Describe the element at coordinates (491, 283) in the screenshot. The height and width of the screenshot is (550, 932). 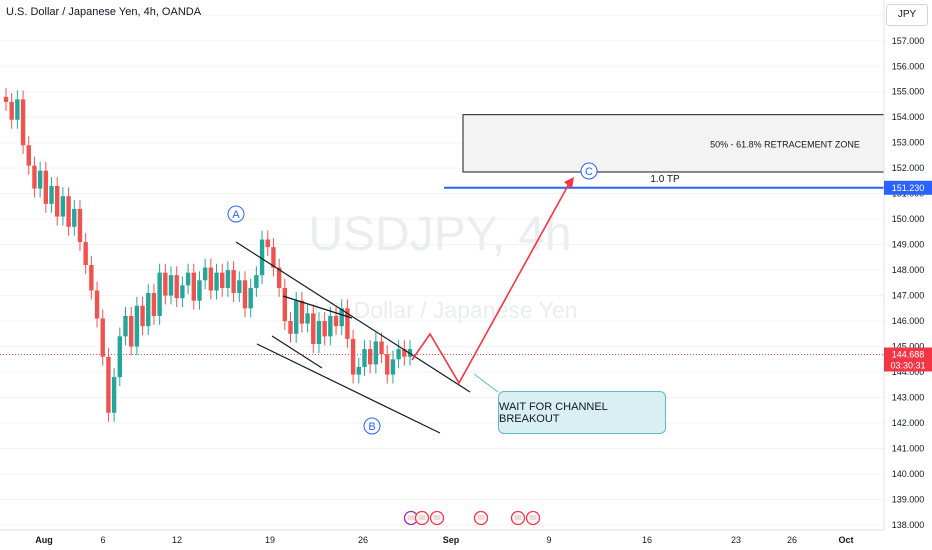
I see `projection-path` at that location.